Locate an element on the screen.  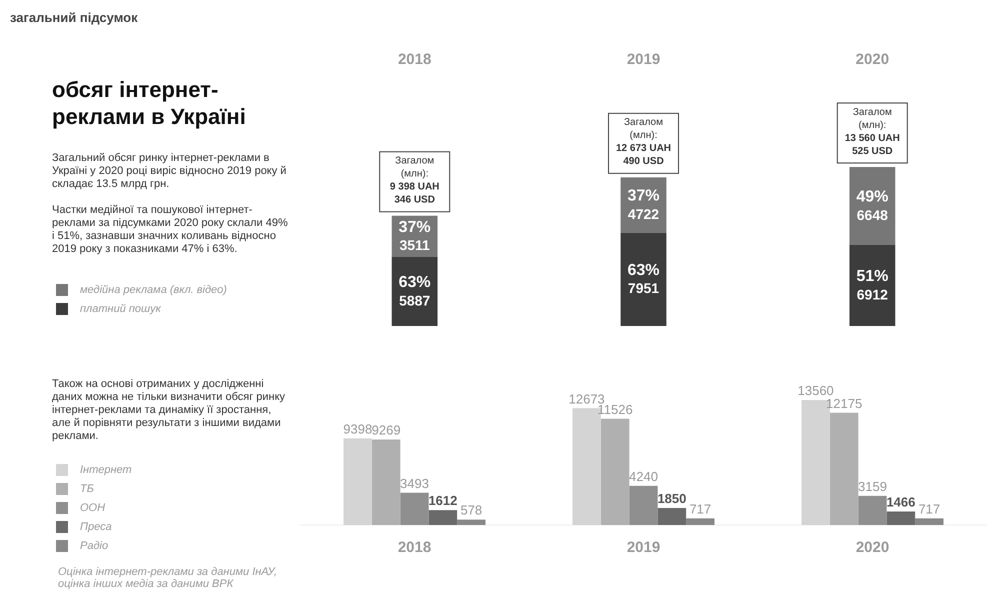
total-label: Загалом (млн): 9 398 UAH 346 USD is located at coordinates (415, 181).